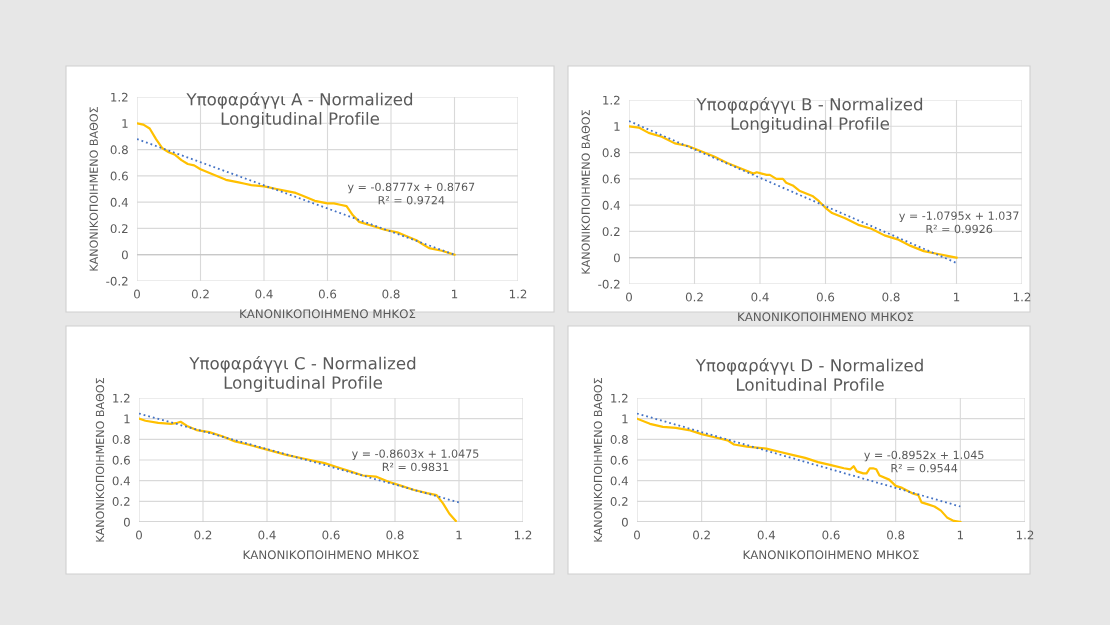 This screenshot has height=625, width=1110. What do you see at coordinates (959, 222) in the screenshot?
I see `annotation: y = -1.0795x + 1.037 R² = 0.9926` at bounding box center [959, 222].